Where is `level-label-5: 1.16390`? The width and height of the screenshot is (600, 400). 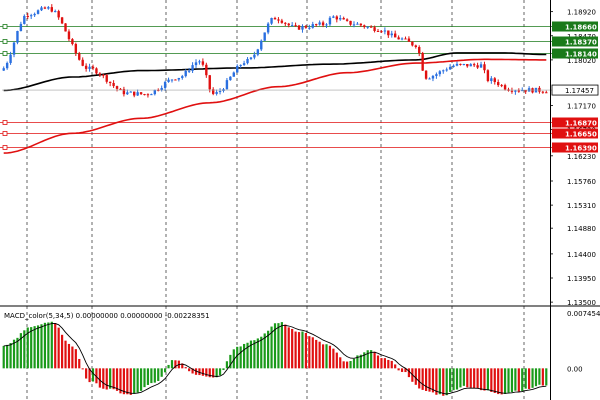
level-label-5: 1.16390 is located at coordinates (581, 149).